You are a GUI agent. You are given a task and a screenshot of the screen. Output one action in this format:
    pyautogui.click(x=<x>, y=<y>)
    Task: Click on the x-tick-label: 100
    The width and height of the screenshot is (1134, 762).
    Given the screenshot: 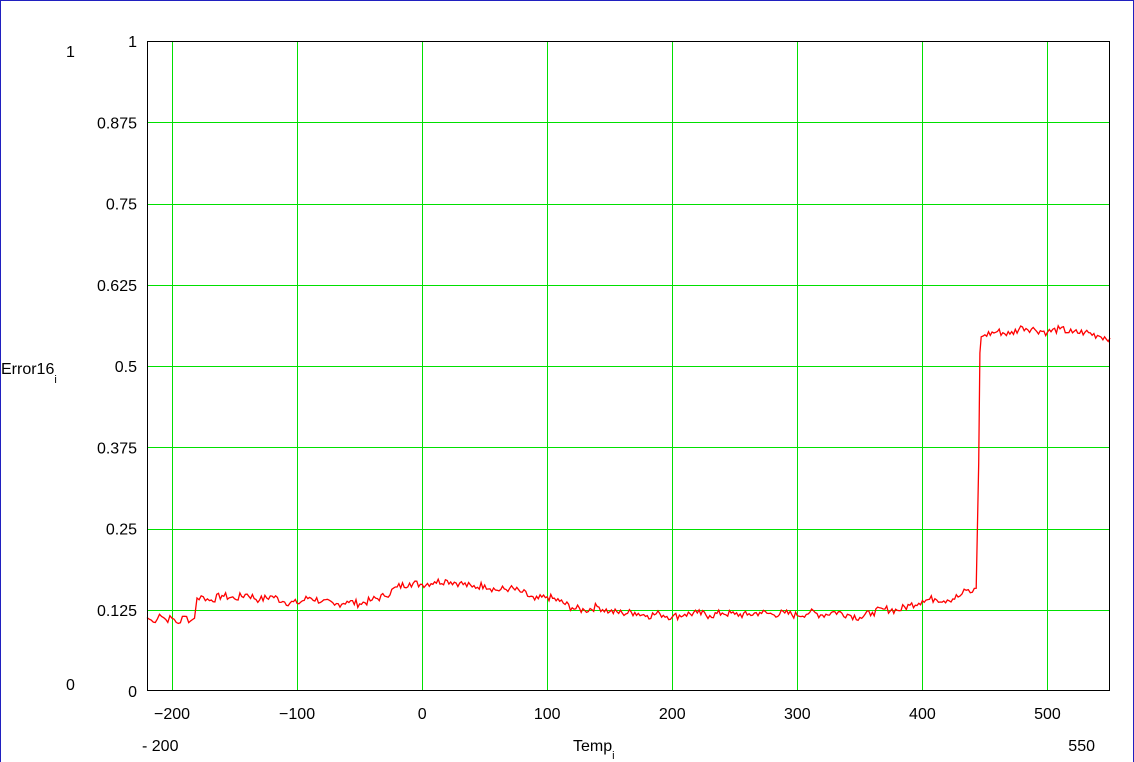 What is the action you would take?
    pyautogui.click(x=547, y=714)
    